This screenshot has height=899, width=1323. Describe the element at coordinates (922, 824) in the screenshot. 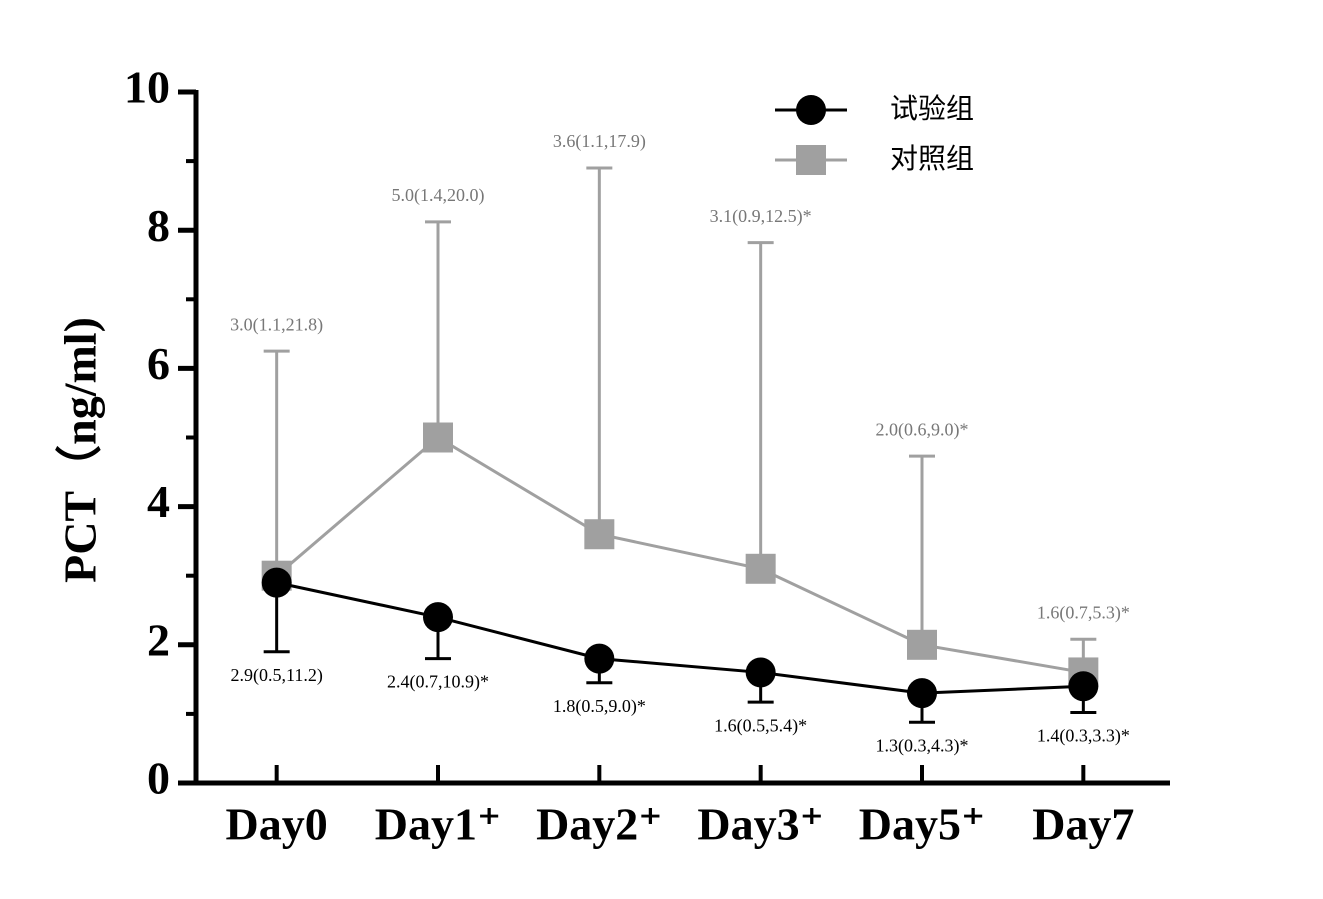

I see `x-tick-label: Day5⁺` at that location.